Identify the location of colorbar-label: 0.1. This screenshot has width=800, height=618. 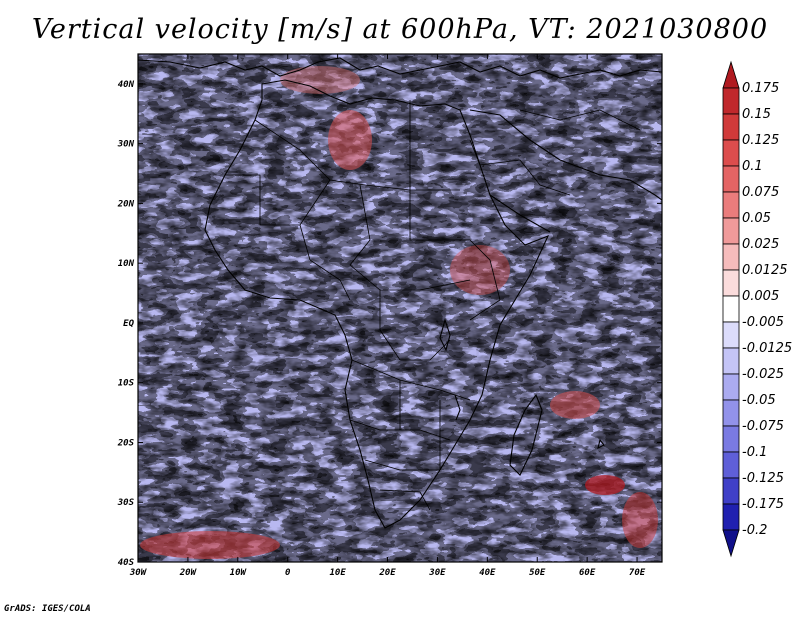
(752, 166).